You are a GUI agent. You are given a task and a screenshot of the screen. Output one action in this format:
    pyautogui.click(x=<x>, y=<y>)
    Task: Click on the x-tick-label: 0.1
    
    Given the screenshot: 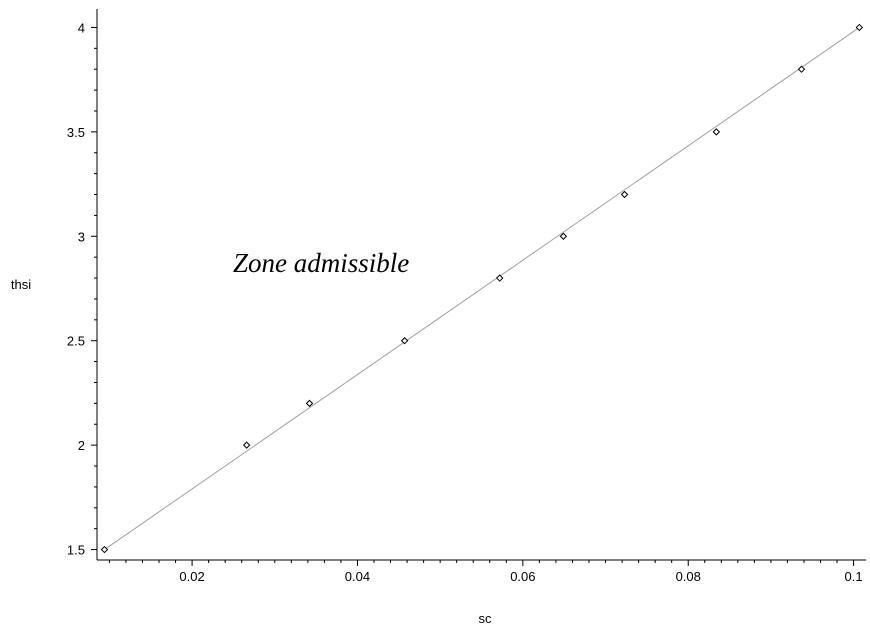 What is the action you would take?
    pyautogui.click(x=854, y=576)
    